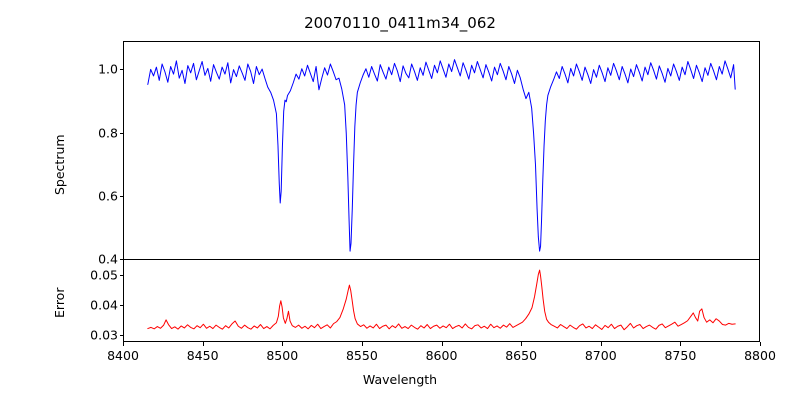 The image size is (800, 400). Describe the element at coordinates (121, 305) in the screenshot. I see `error-y-tick-0.04` at that location.